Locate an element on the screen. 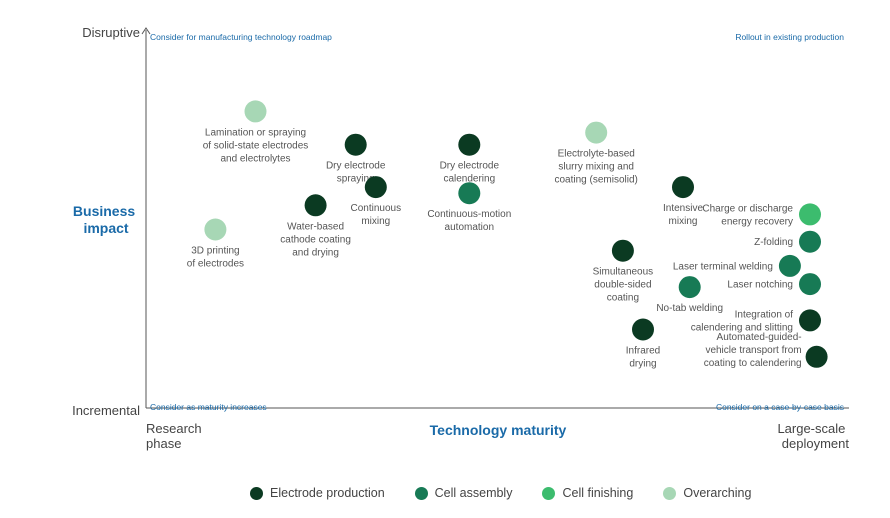 The width and height of the screenshot is (890, 518). data-point: Water-based cathode coating and drying is located at coordinates (315, 226).